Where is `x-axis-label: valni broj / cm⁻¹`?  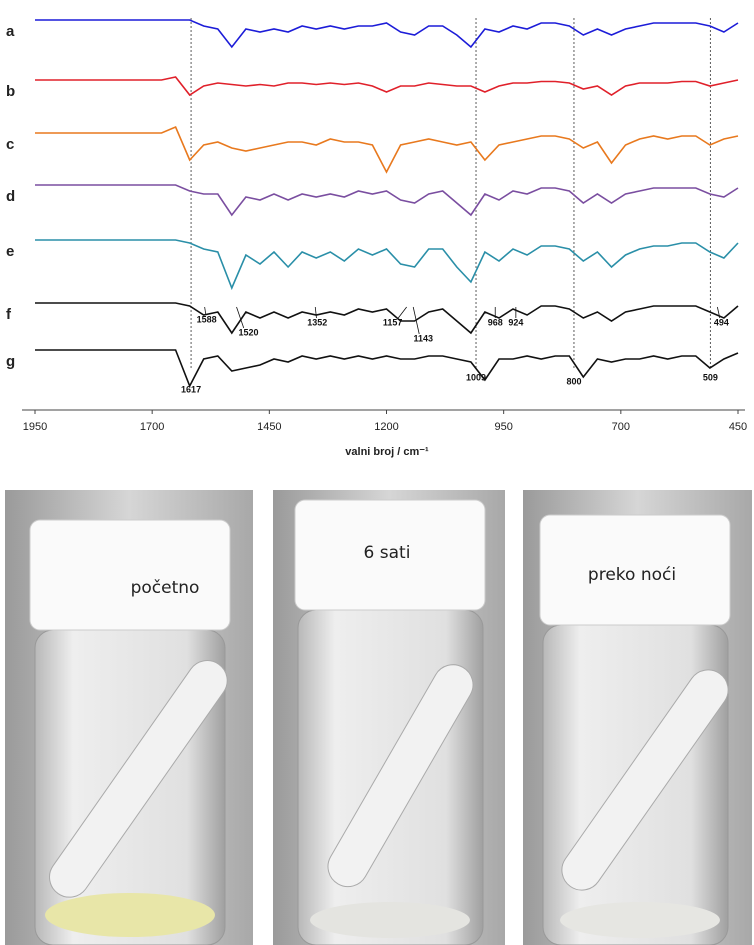 x-axis-label: valni broj / cm⁻¹ is located at coordinates (387, 452).